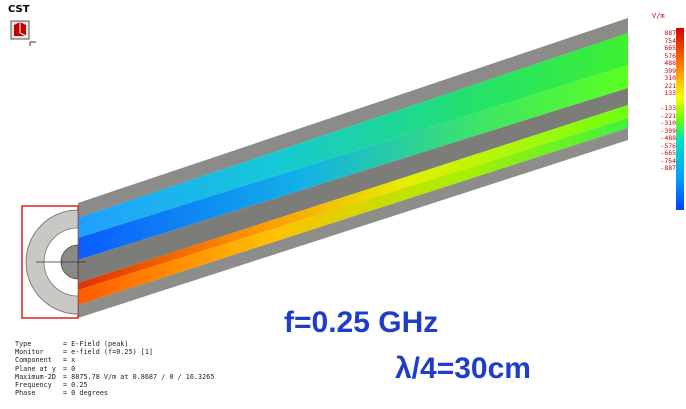 This screenshot has height=409, width=686. Describe the element at coordinates (86, 393) in the screenshot. I see `info-value: = 0 degrees` at that location.